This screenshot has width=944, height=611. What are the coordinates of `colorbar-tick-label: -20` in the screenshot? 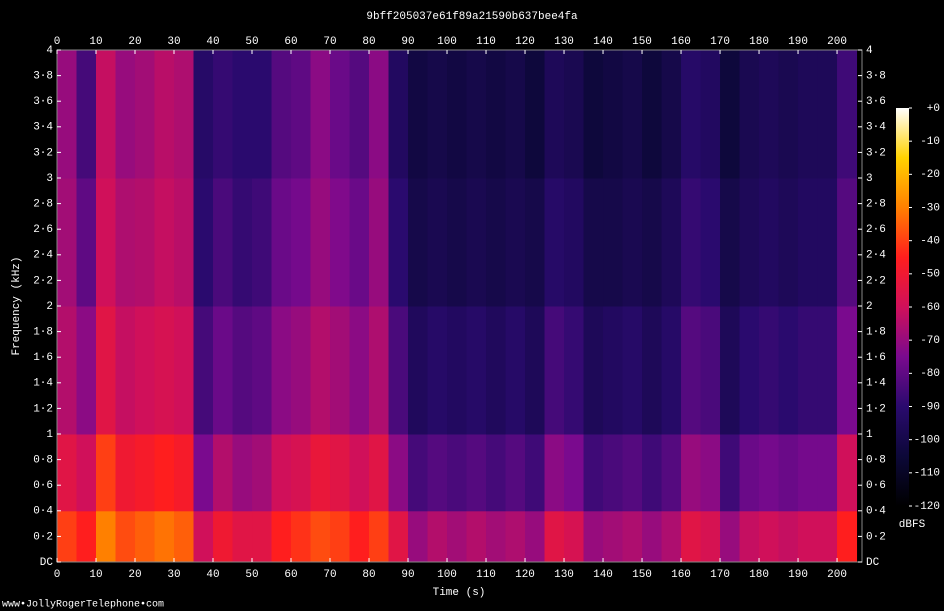 It's located at (930, 175).